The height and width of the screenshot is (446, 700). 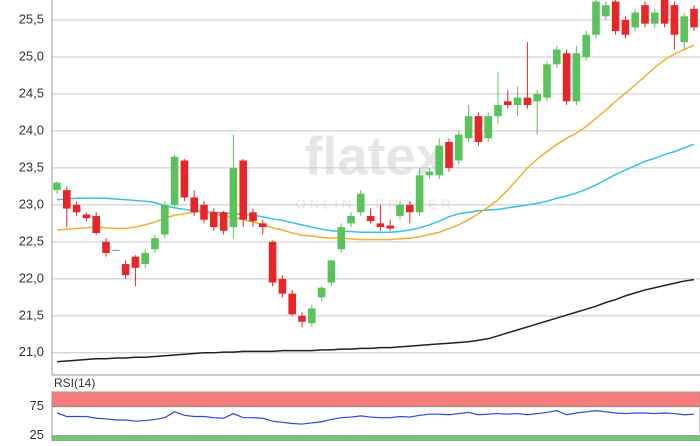 What do you see at coordinates (31, 166) in the screenshot?
I see `y-tick-label: 23,5` at bounding box center [31, 166].